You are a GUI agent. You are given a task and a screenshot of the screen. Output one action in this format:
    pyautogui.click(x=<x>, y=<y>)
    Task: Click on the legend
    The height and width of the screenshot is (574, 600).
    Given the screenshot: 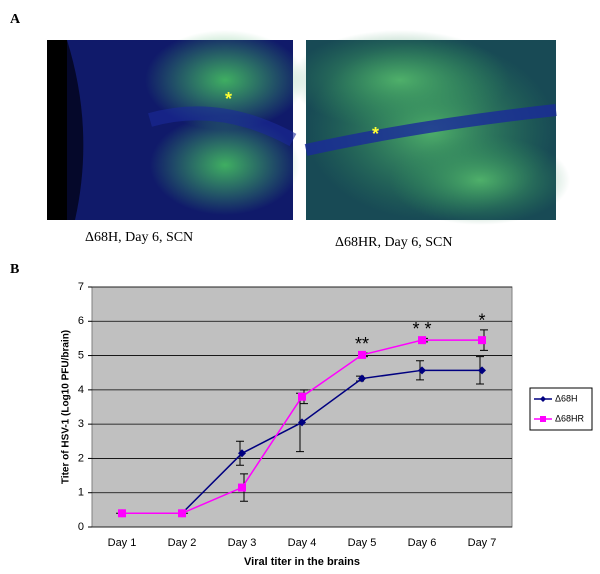 What is the action you would take?
    pyautogui.click(x=561, y=409)
    